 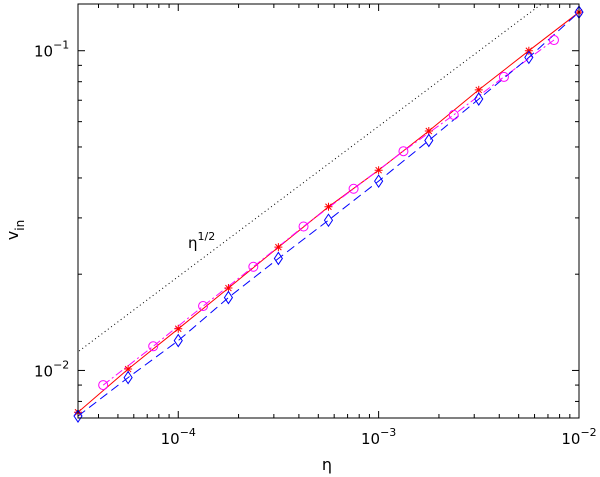 I want to click on annotation-eta-half: η1/2, so click(x=201, y=241).